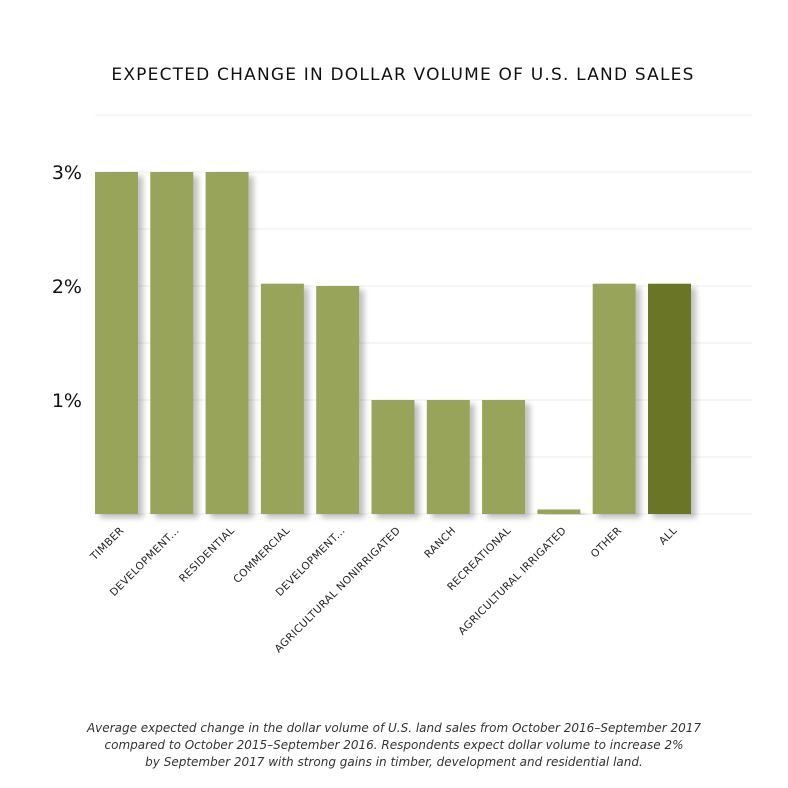 The height and width of the screenshot is (788, 788). I want to click on y-axis-ticks: 1% 2% 3%, so click(67, 287).